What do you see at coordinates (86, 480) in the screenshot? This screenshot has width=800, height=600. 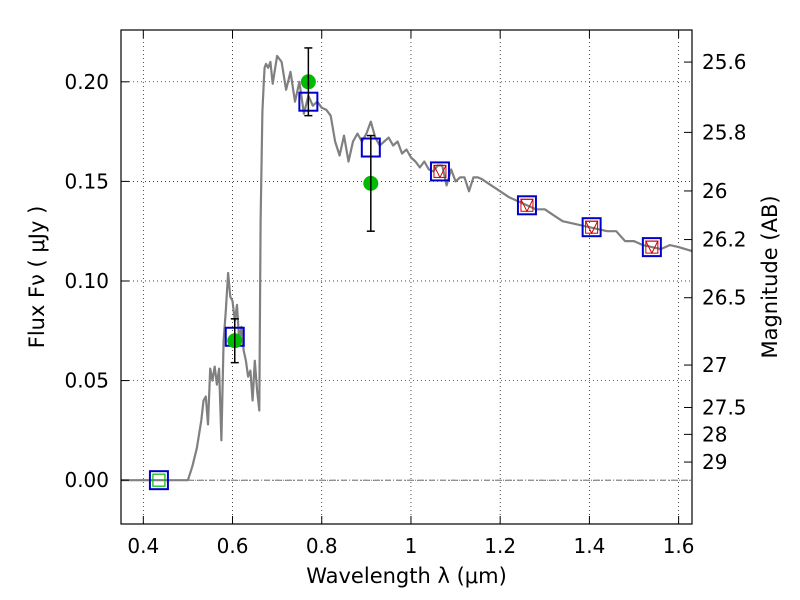 I see `y-tick-label: 0.00` at bounding box center [86, 480].